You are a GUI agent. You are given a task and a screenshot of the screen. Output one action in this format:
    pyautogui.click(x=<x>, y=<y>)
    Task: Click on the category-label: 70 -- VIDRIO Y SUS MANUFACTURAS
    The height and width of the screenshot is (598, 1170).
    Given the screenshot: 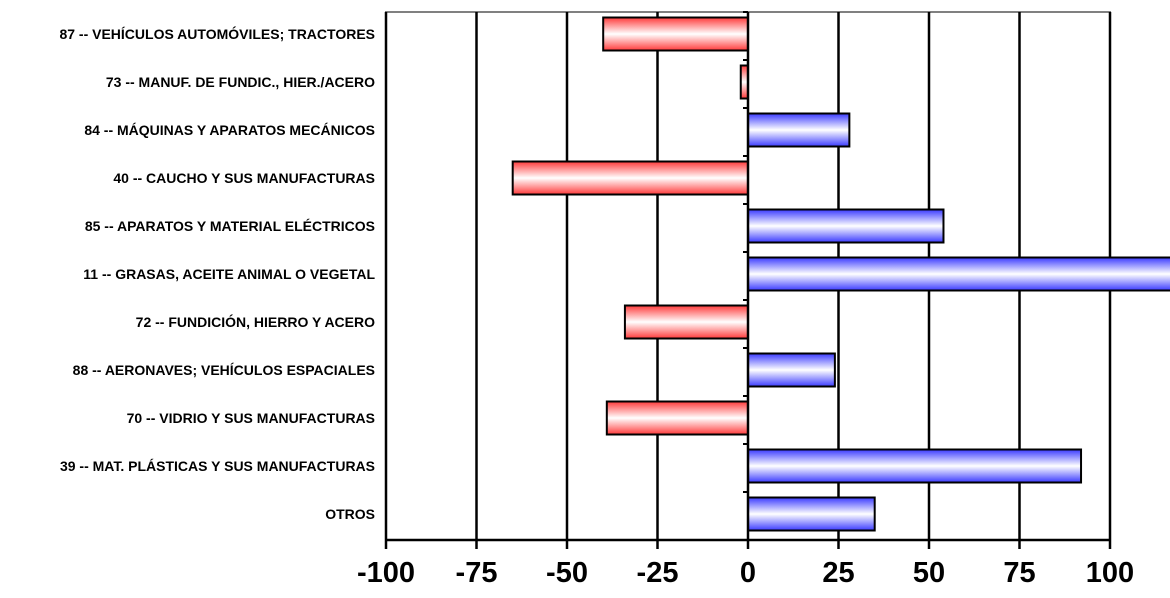 What is the action you would take?
    pyautogui.click(x=251, y=418)
    